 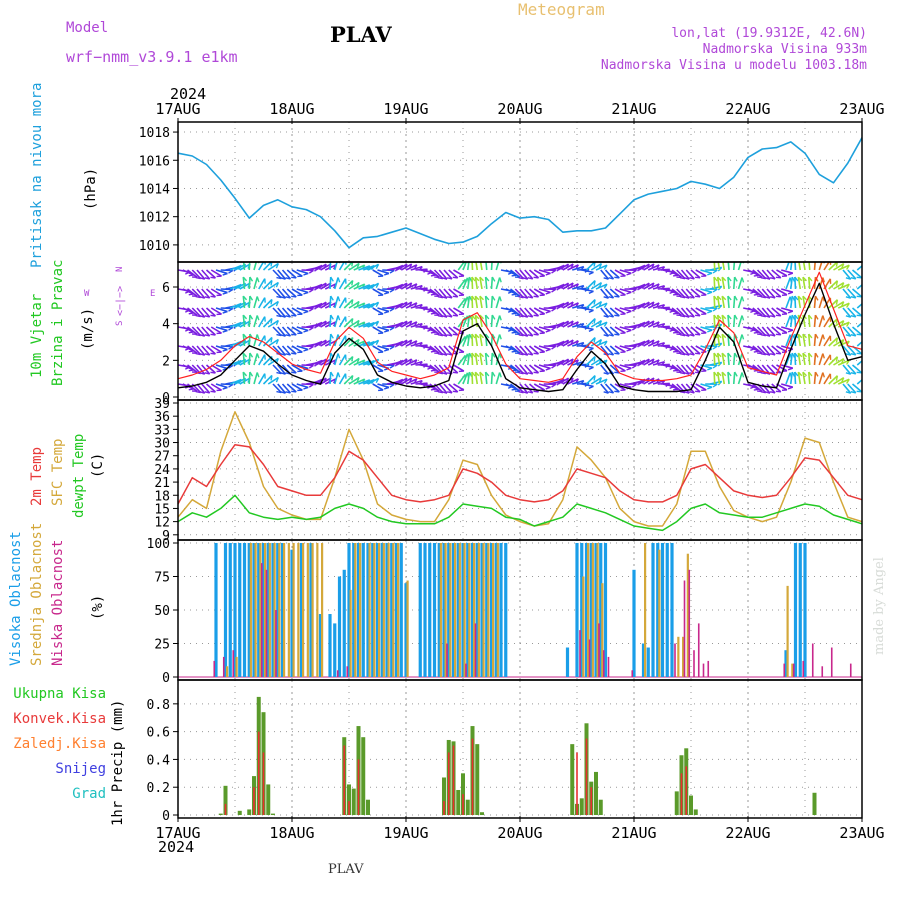 I want to click on day-label-bottom: 20AUG, so click(x=519, y=833).